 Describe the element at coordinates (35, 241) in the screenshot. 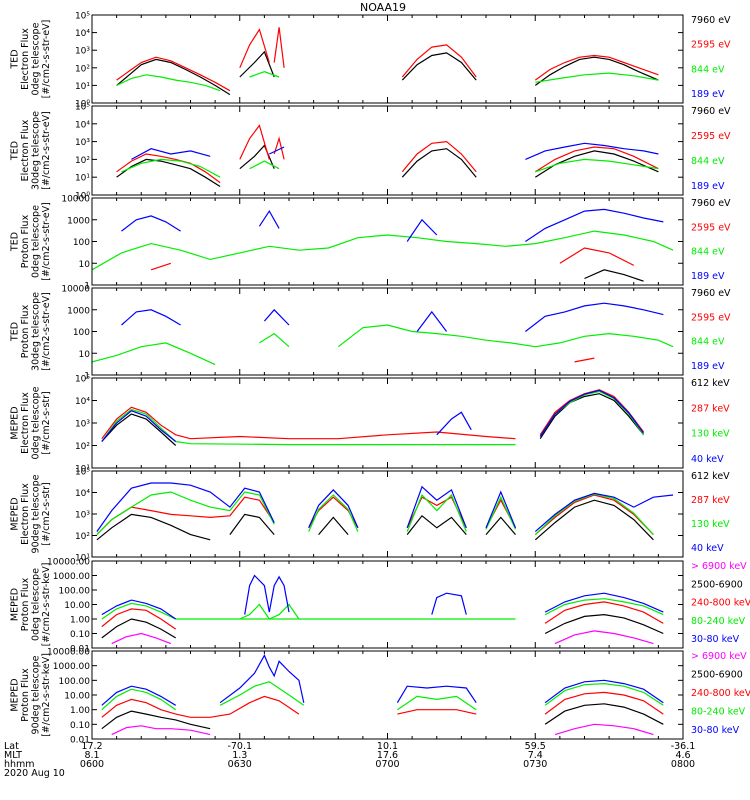

I see `panel-ylabel-line: 0deg telescope` at that location.